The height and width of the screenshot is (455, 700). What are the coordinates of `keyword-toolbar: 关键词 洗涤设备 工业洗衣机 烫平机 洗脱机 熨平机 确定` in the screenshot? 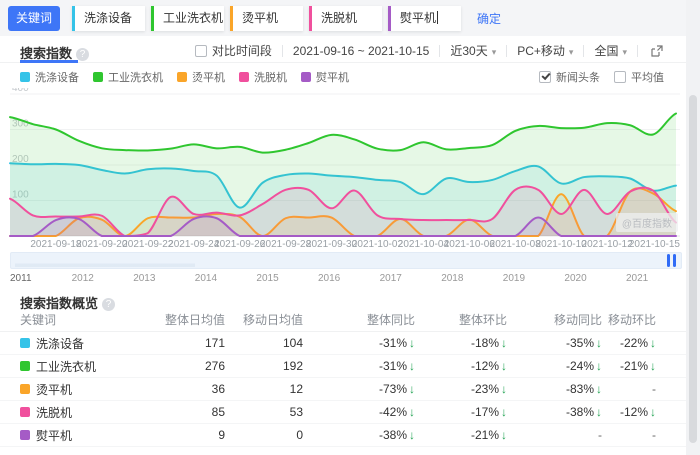 It's located at (350, 18).